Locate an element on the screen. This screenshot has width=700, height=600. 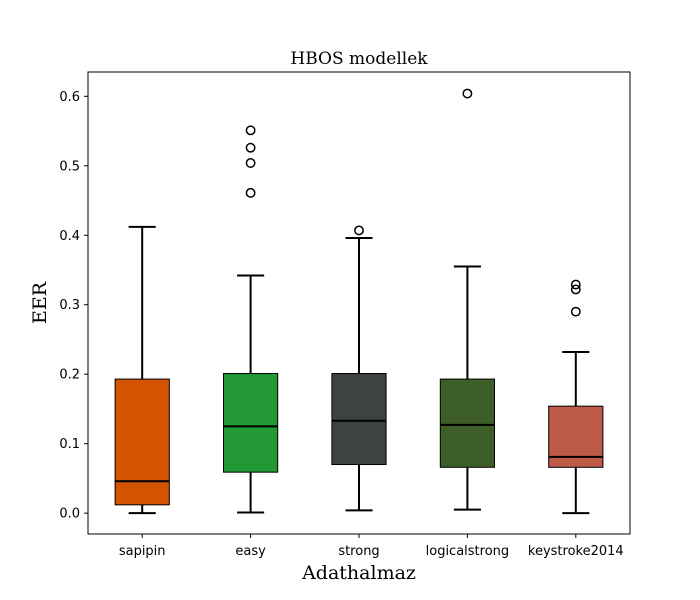
y-tick-label: 0.6 is located at coordinates (69, 97).